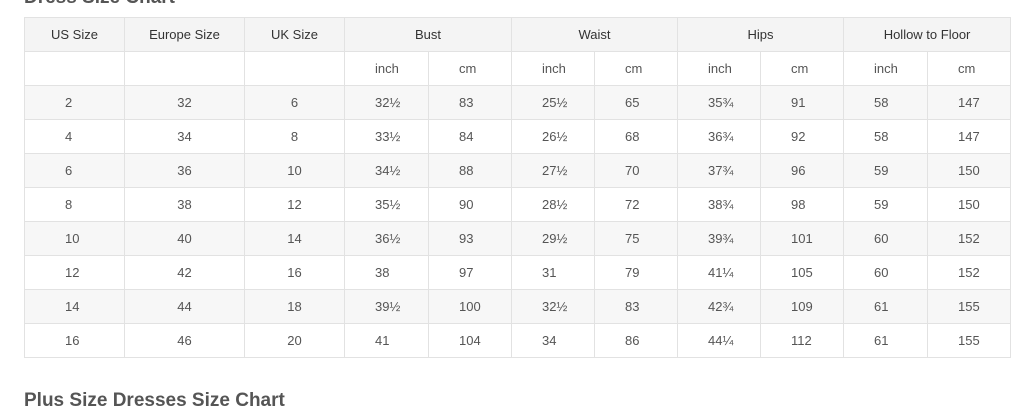 Image resolution: width=1024 pixels, height=417 pixels. Describe the element at coordinates (294, 34) in the screenshot. I see `header-uk-size: UK Size` at that location.